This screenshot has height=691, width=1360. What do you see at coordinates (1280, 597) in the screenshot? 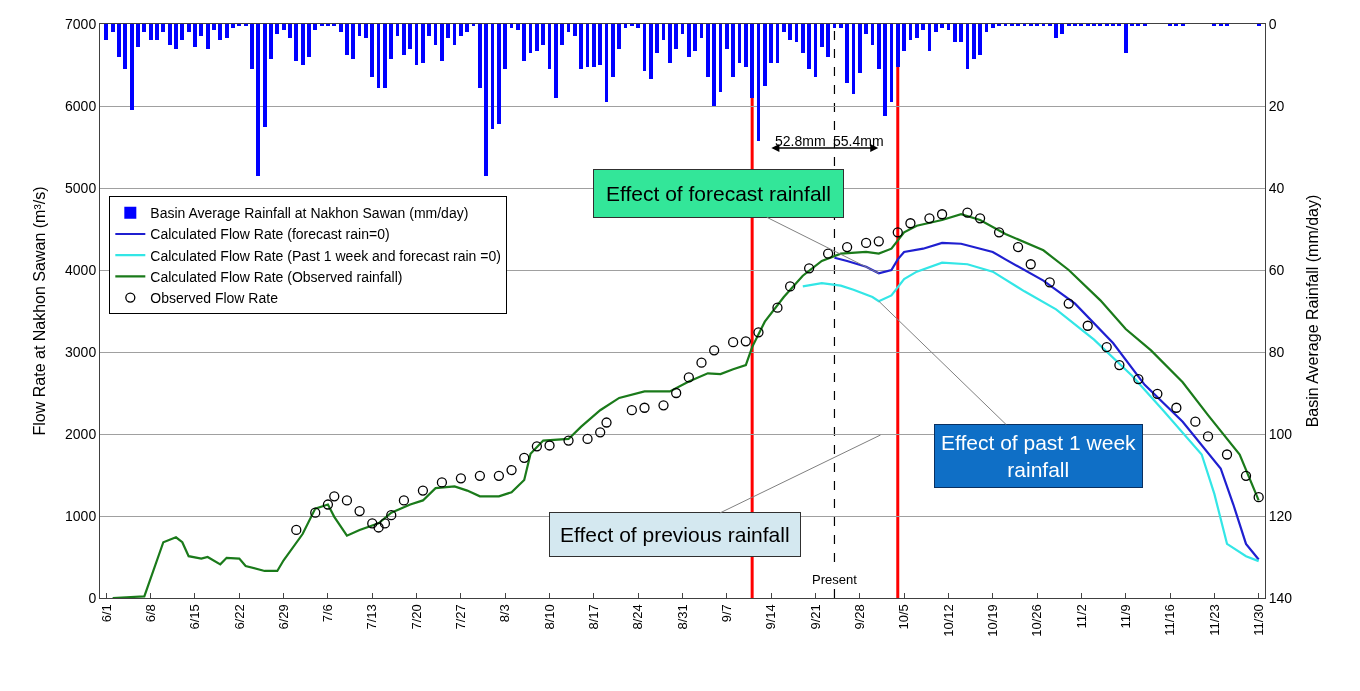
I see `y2-tick-label: 140` at bounding box center [1280, 597].